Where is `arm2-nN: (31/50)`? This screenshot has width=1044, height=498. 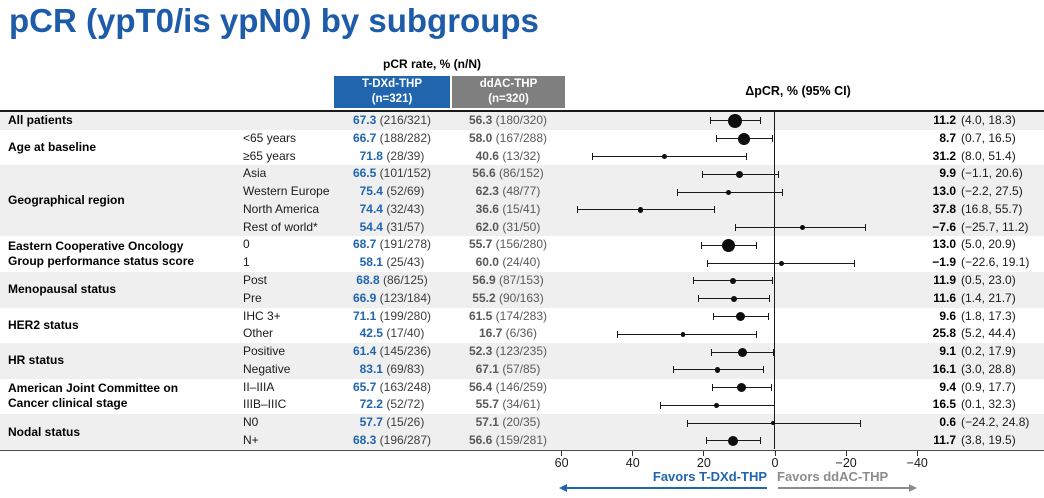 arm2-nN: (31/50) is located at coordinates (521, 226).